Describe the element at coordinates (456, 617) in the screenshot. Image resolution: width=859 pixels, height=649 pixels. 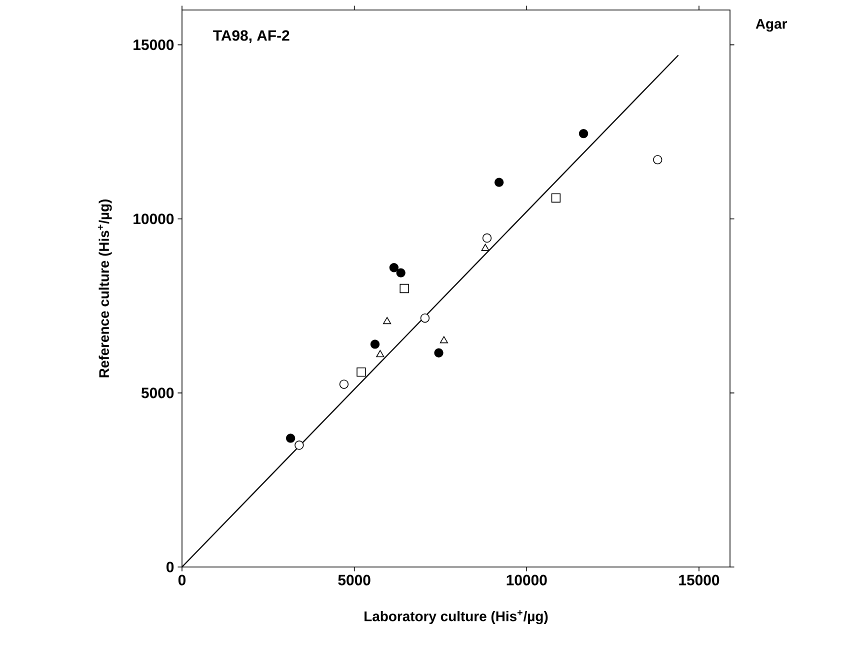
I see `x-axis-title: Laboratory culture (His$^{+}$/µg)` at that location.